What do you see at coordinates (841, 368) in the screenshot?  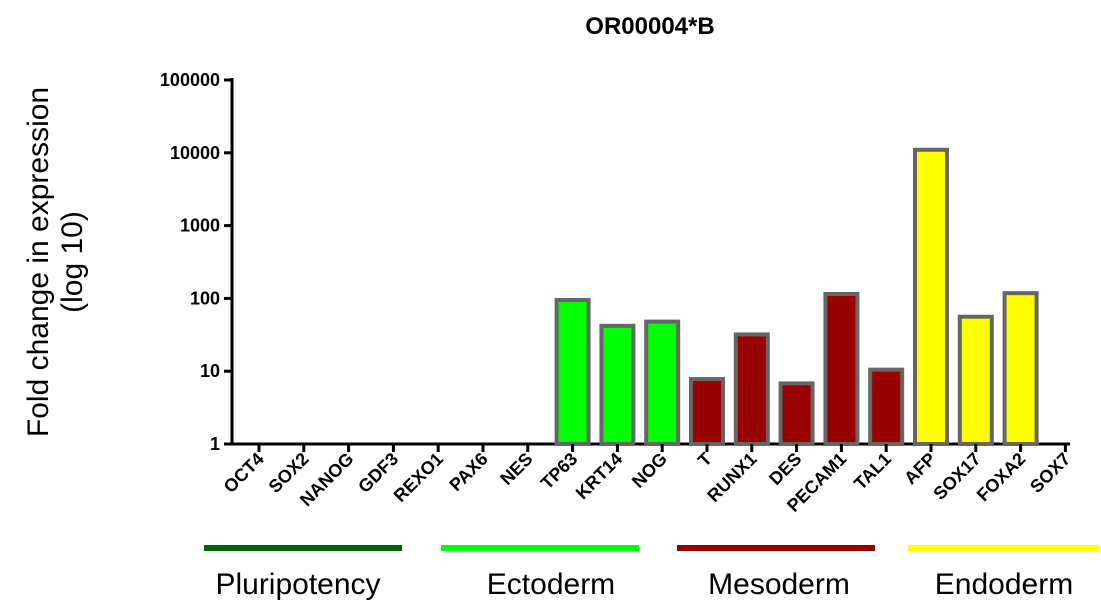 I see `bar-pecam1` at bounding box center [841, 368].